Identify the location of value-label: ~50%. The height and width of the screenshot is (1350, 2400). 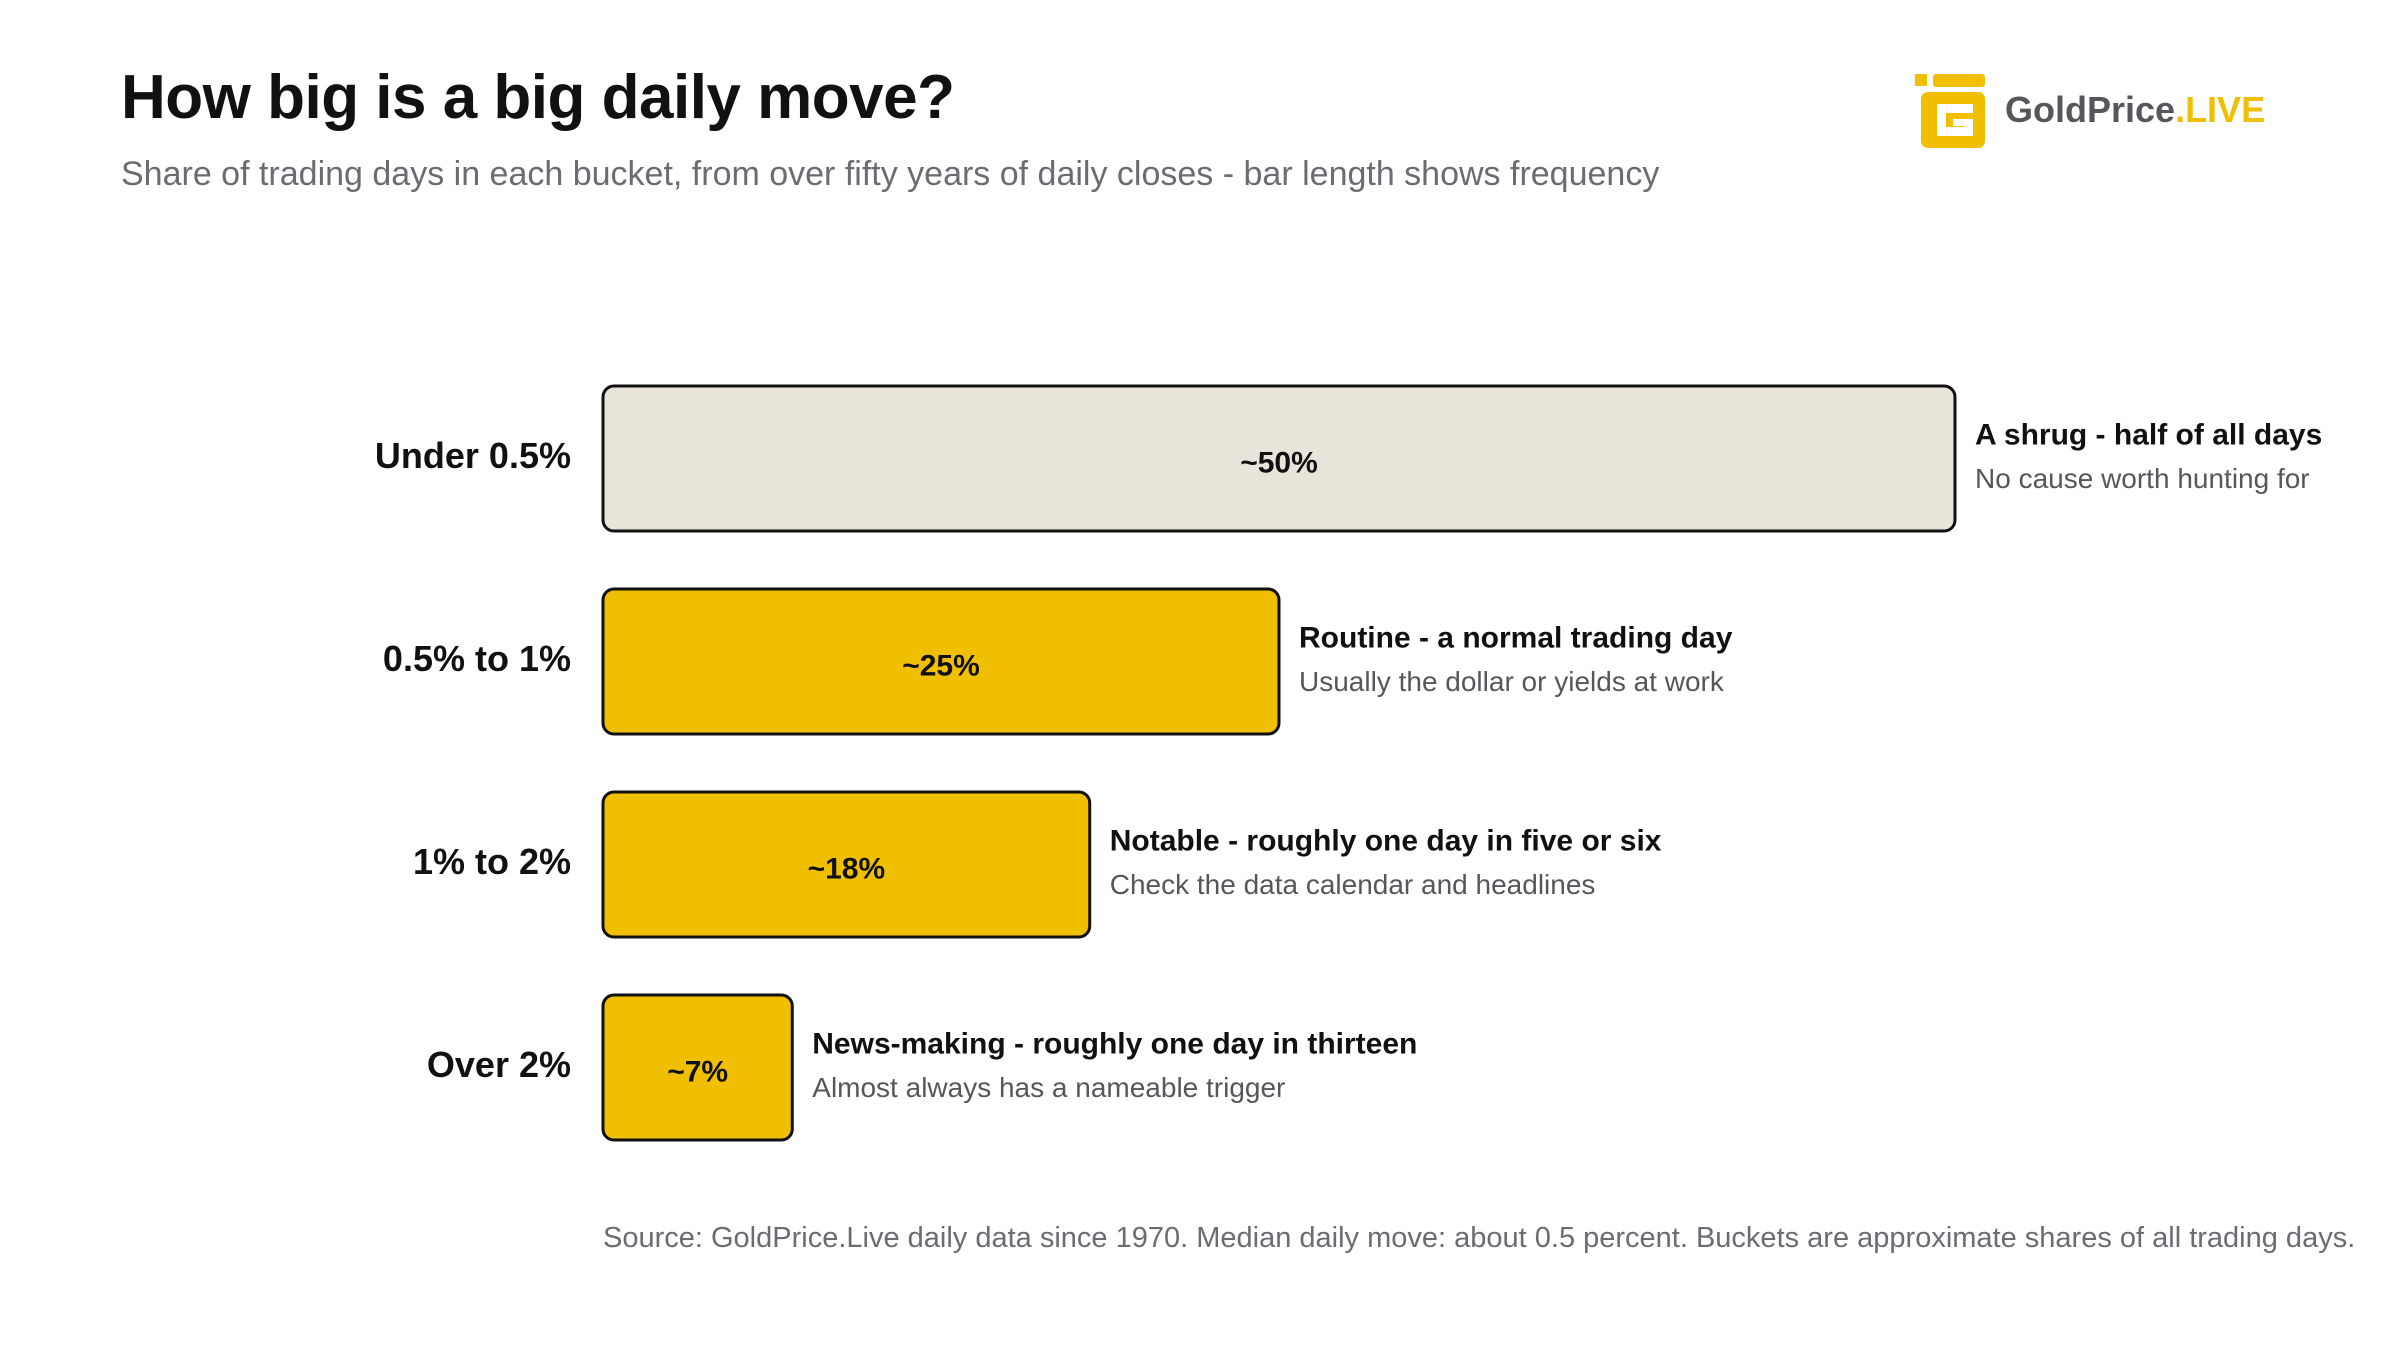
(1279, 462).